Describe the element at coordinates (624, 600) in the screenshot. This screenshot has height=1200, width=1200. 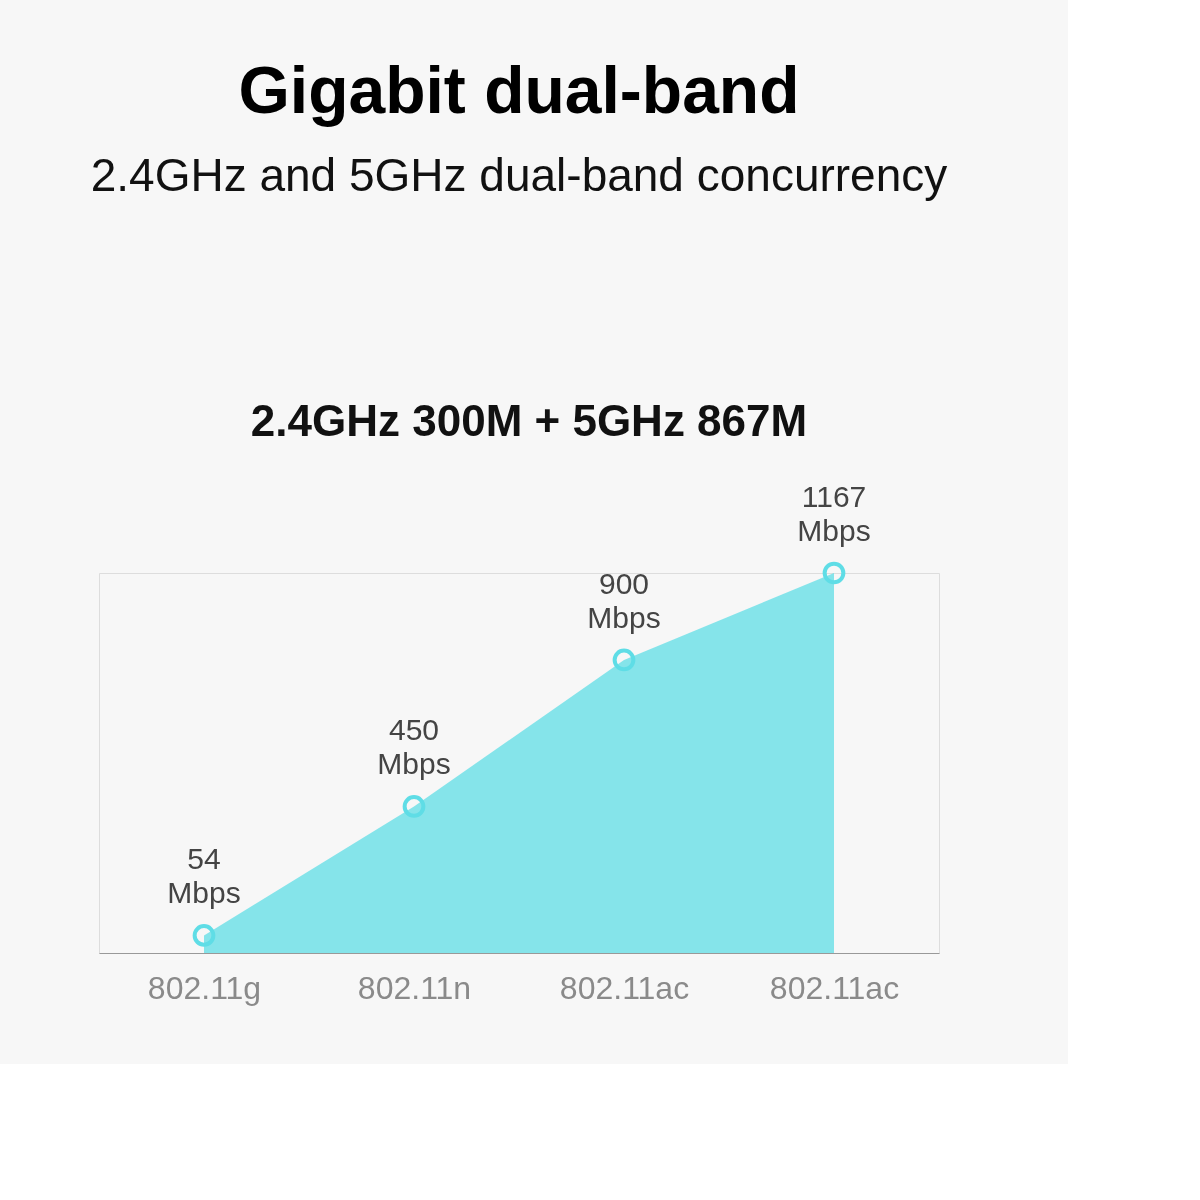
I see `data-label: 900 Mbps` at that location.